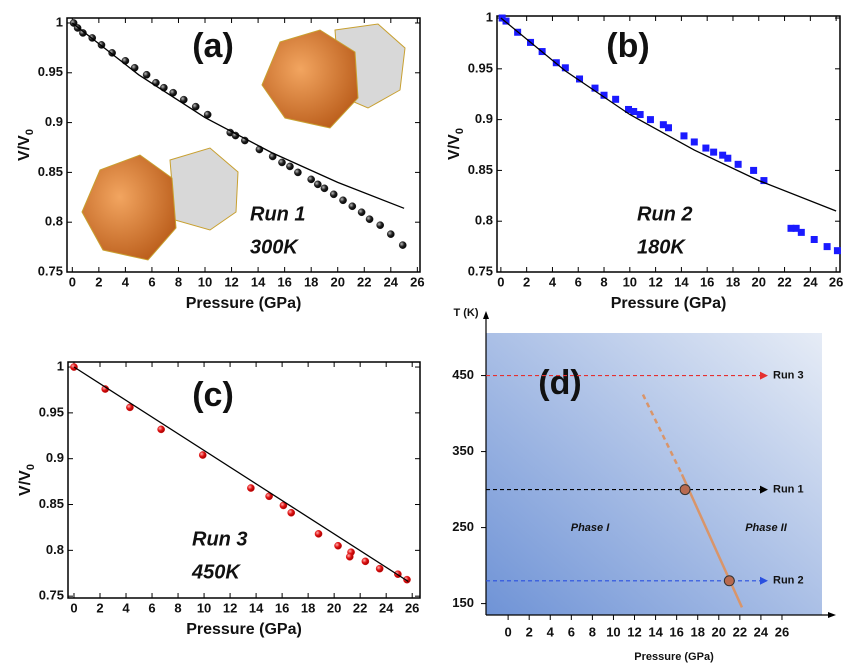 Image resolution: width=844 pixels, height=664 pixels. I want to click on x-axis-arrow, so click(832, 615).